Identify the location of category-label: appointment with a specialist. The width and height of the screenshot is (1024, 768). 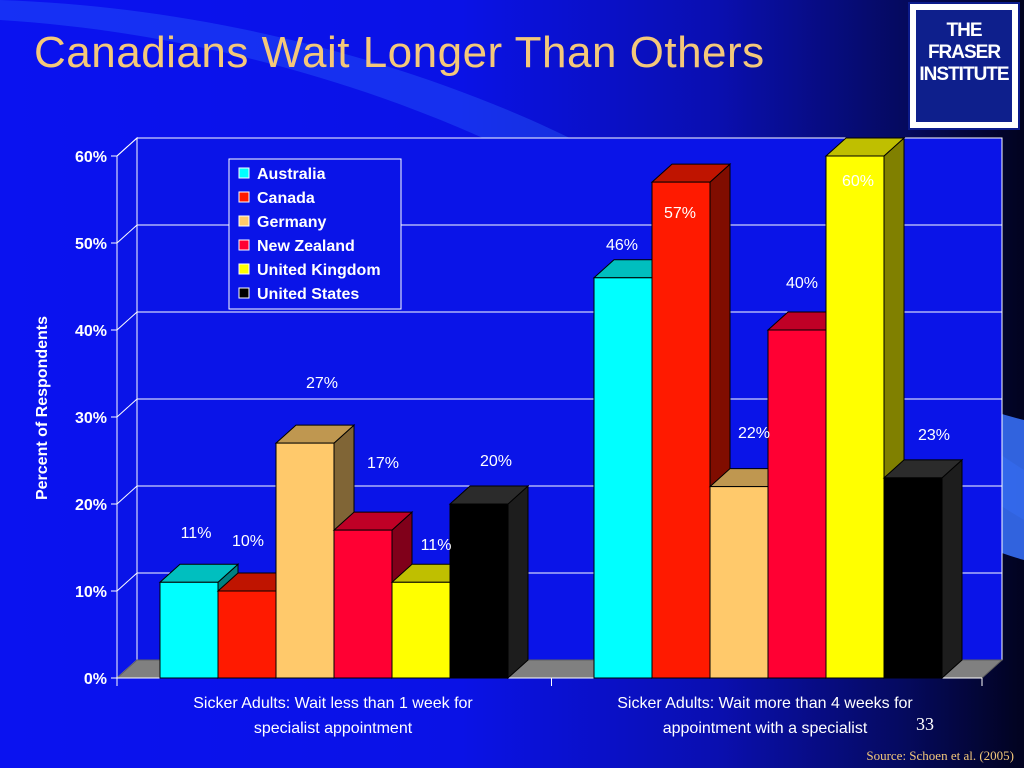
(765, 728).